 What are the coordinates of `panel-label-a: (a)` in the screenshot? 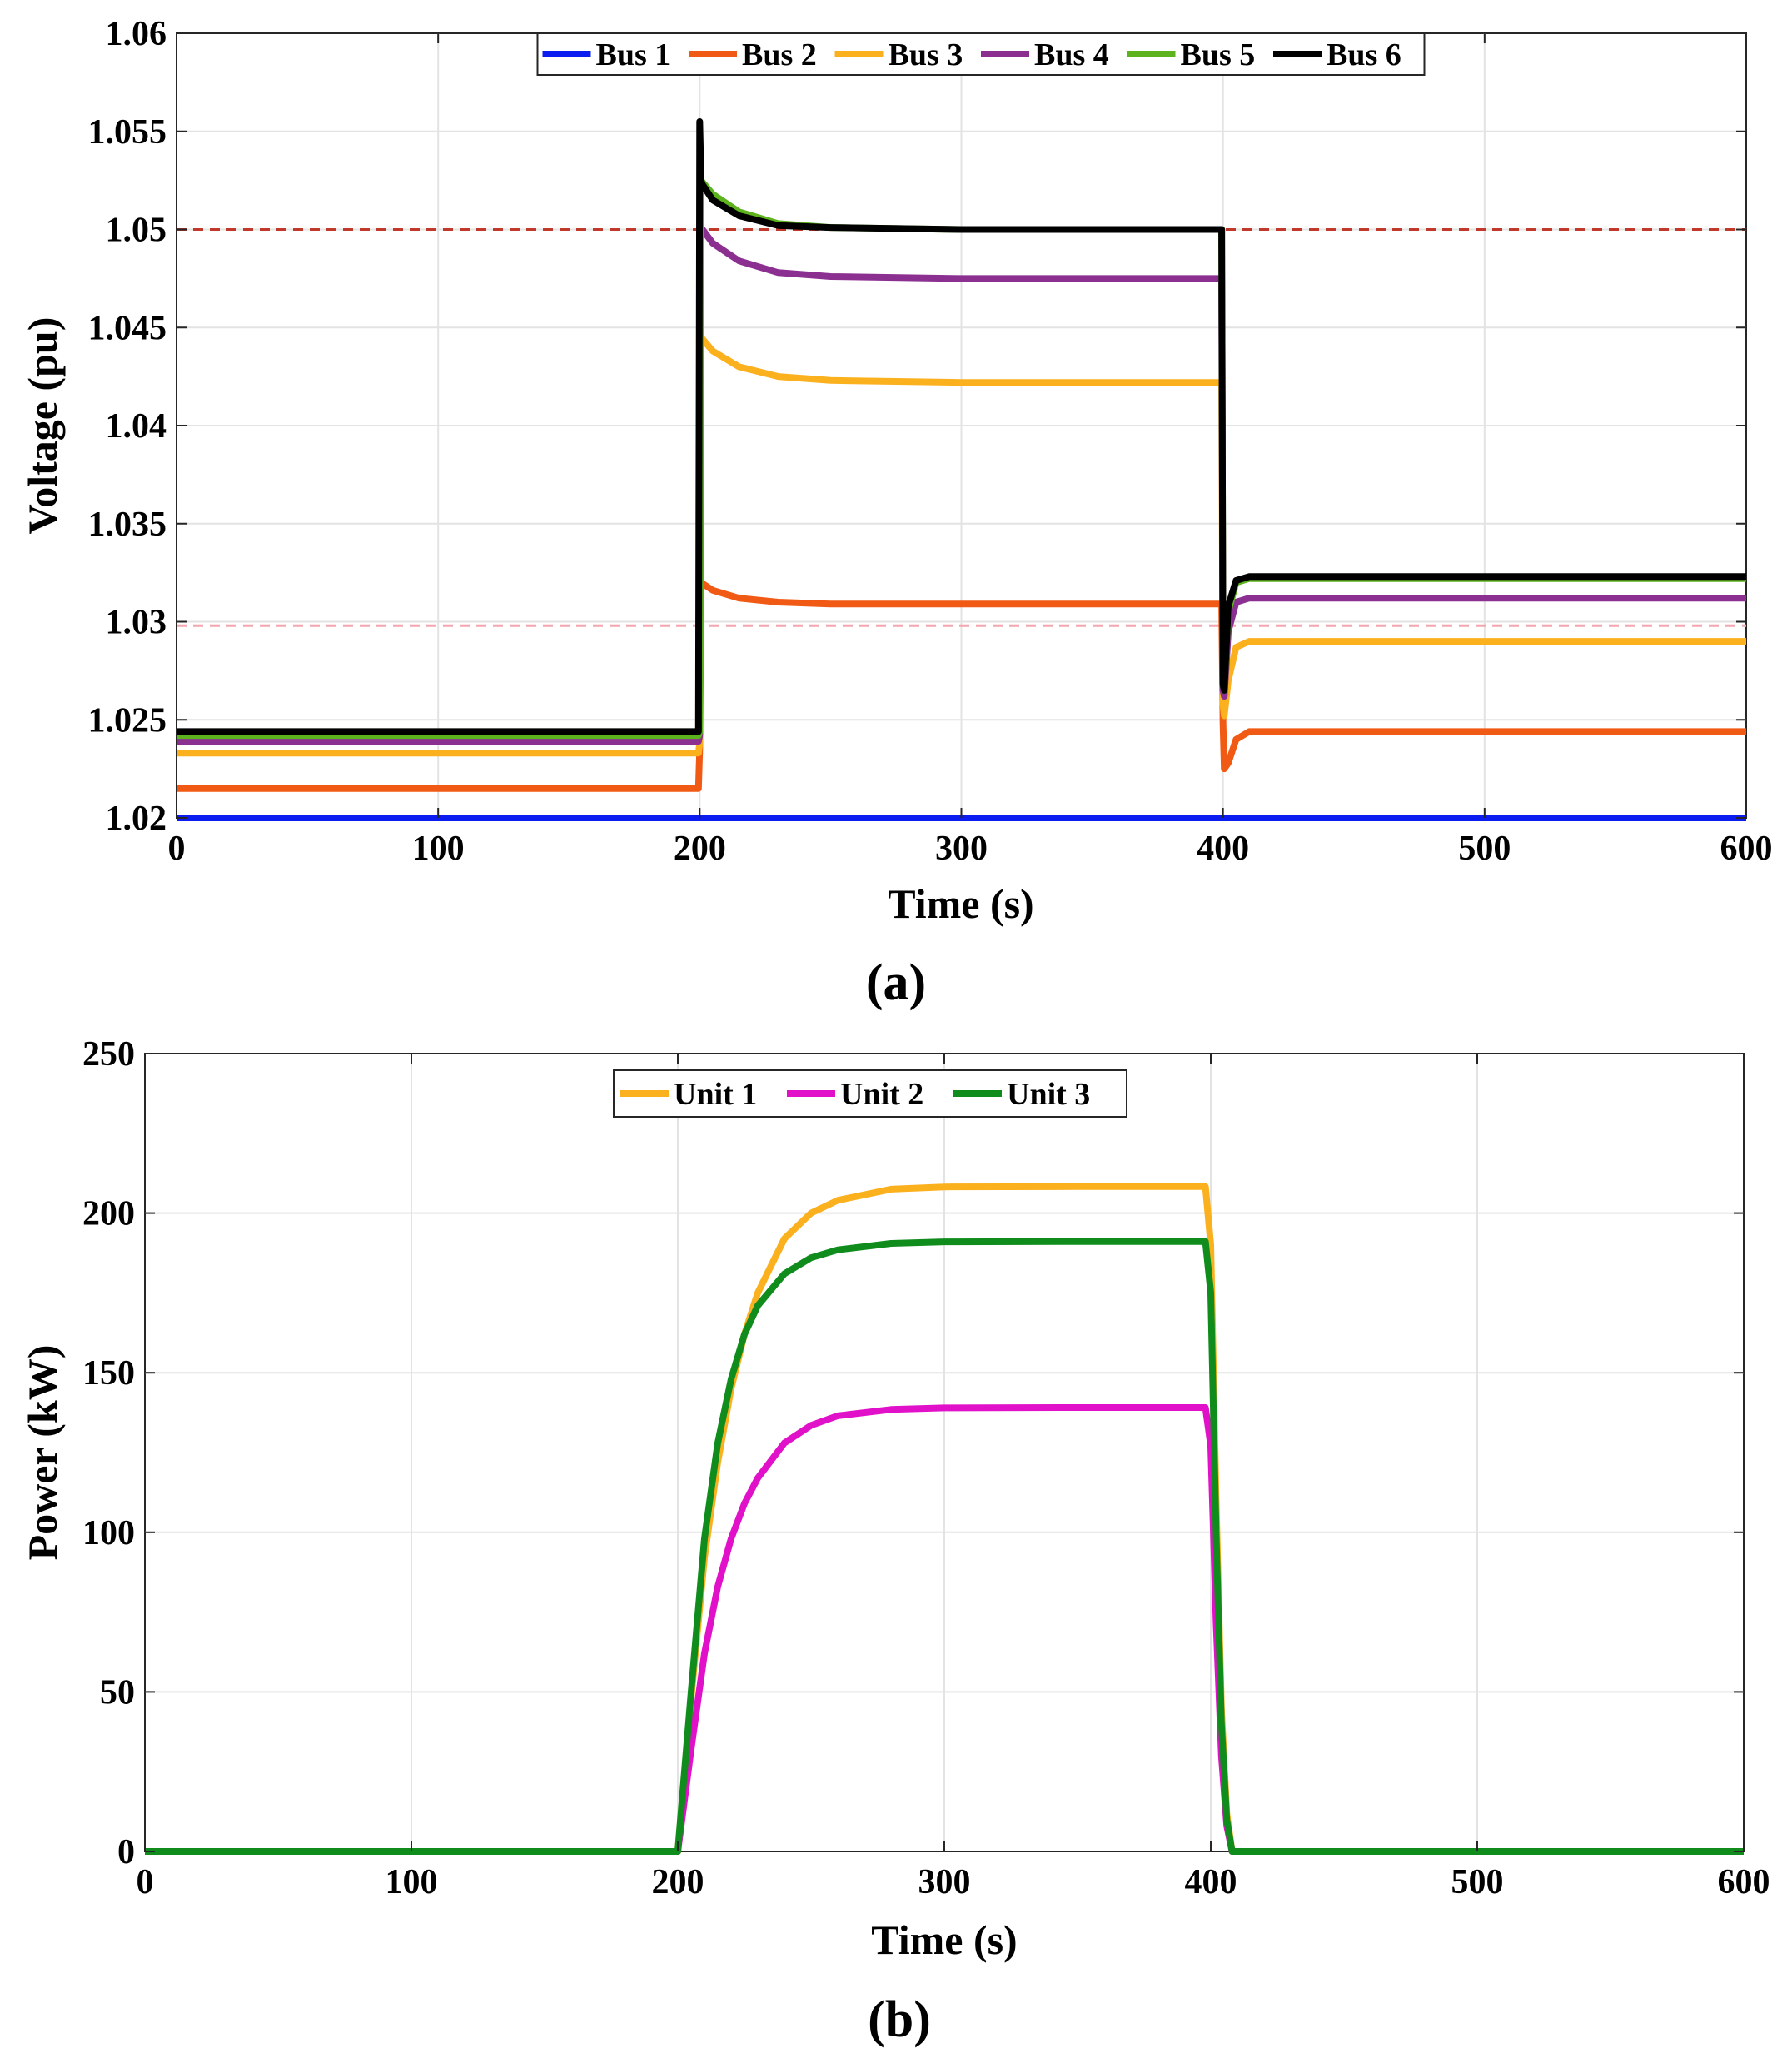 It's located at (896, 982).